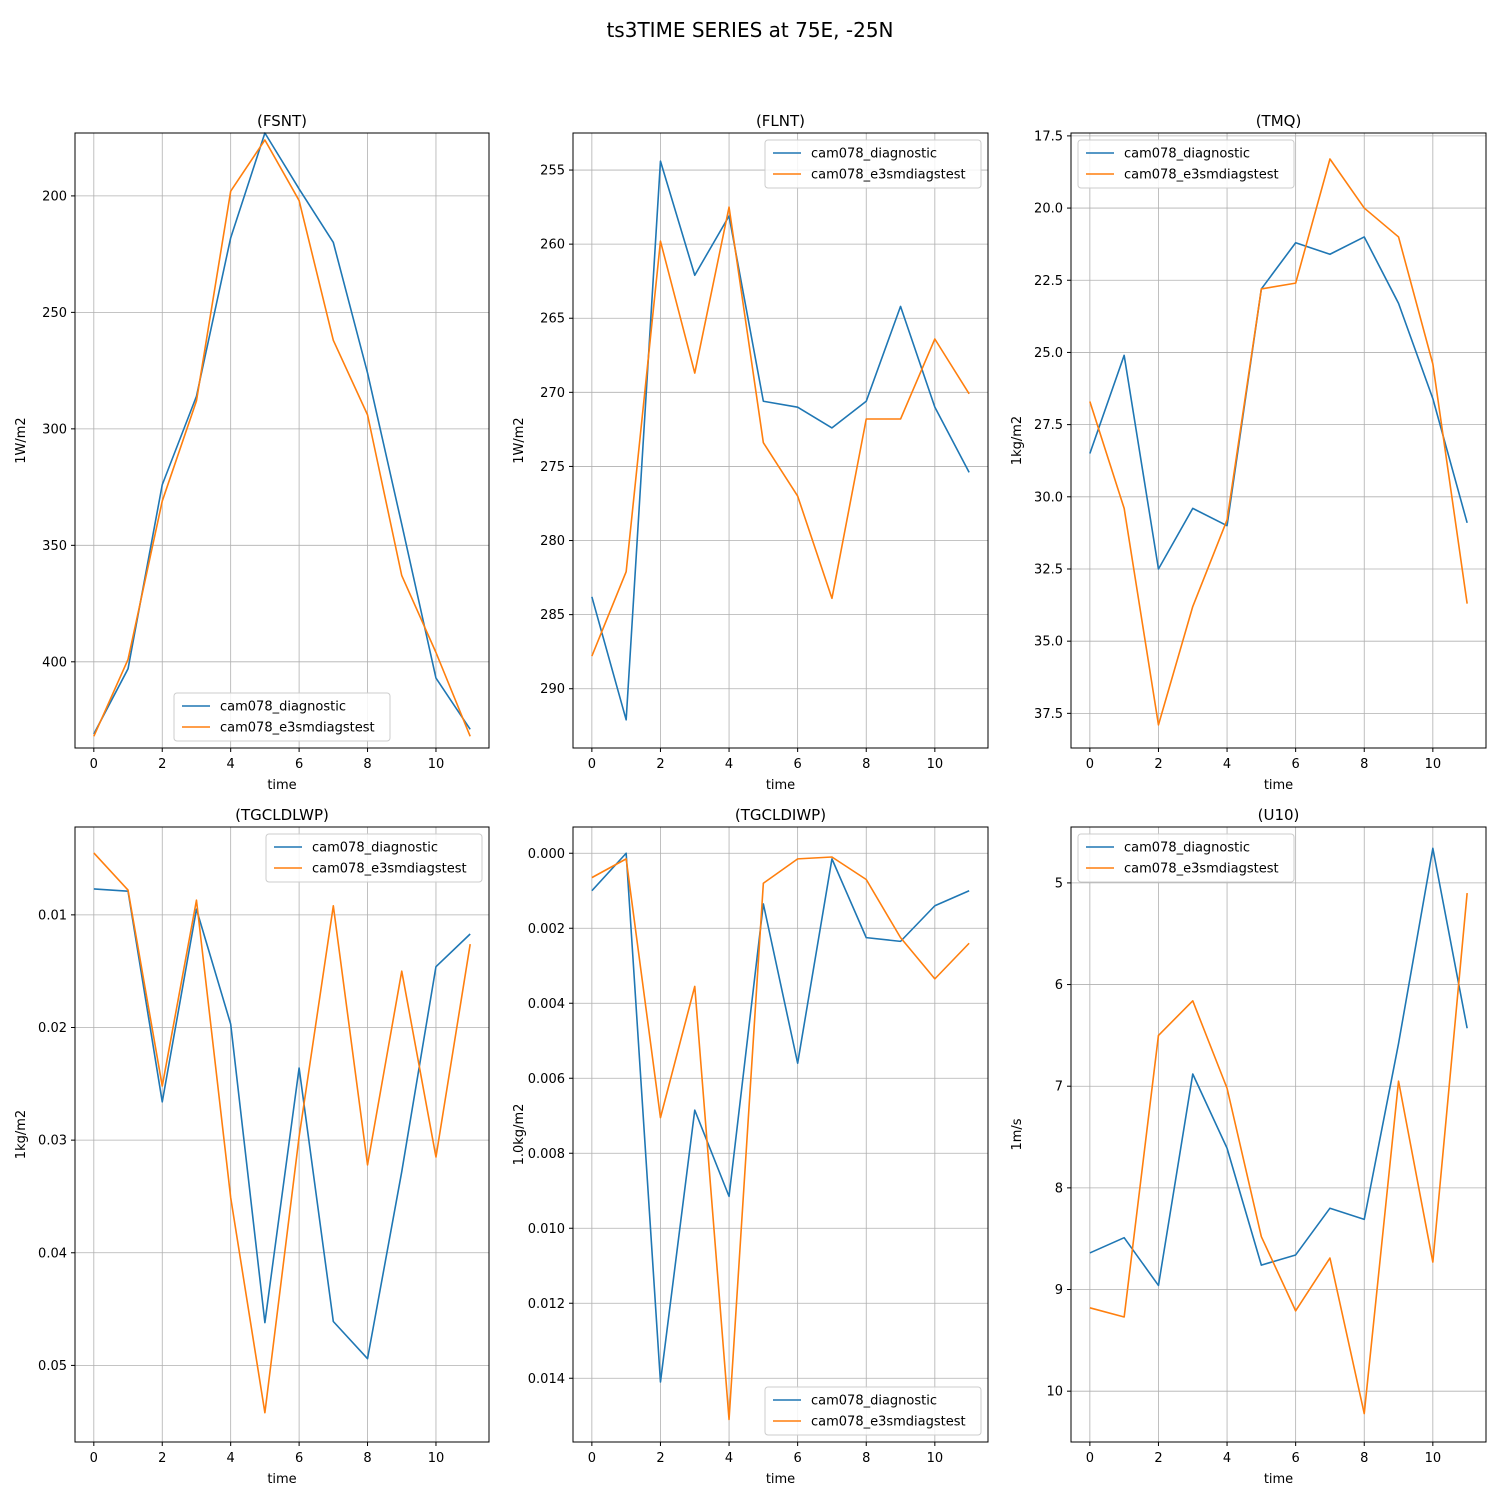 This screenshot has width=1500, height=1500. I want to click on y-tick-label: 270, so click(552, 393).